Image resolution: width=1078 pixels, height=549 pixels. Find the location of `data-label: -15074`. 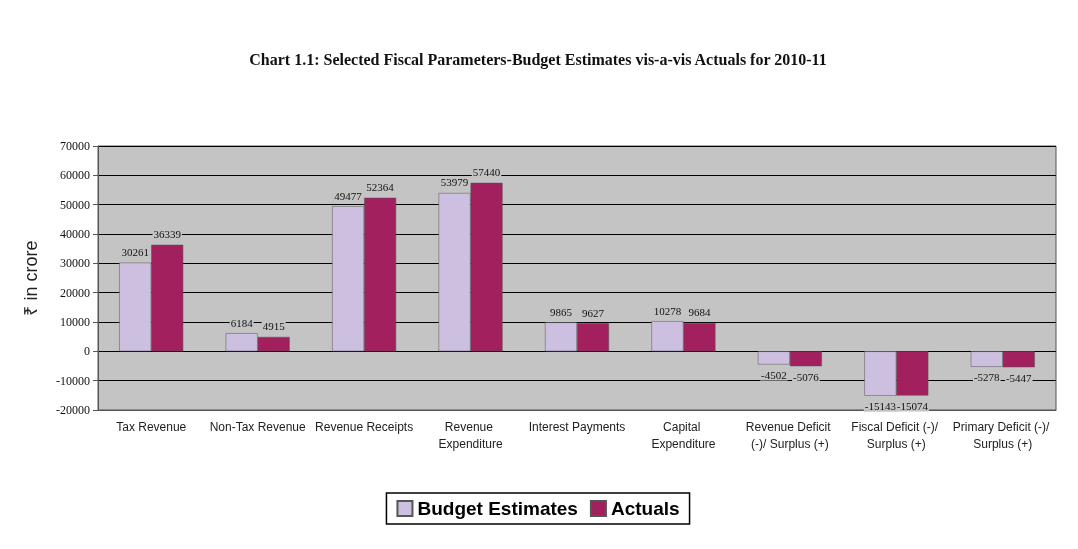

data-label: -15074 is located at coordinates (912, 406).